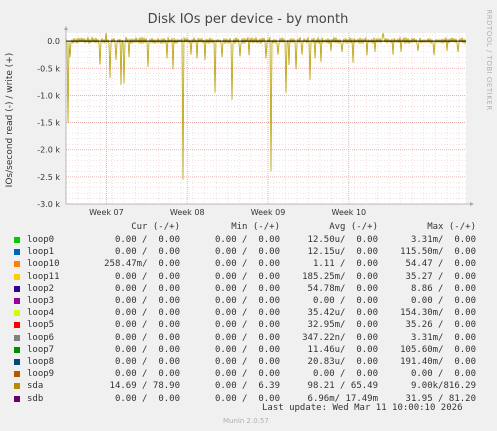  What do you see at coordinates (342, 240) in the screenshot?
I see `legend-avg: 12.50u/ 0.00` at bounding box center [342, 240].